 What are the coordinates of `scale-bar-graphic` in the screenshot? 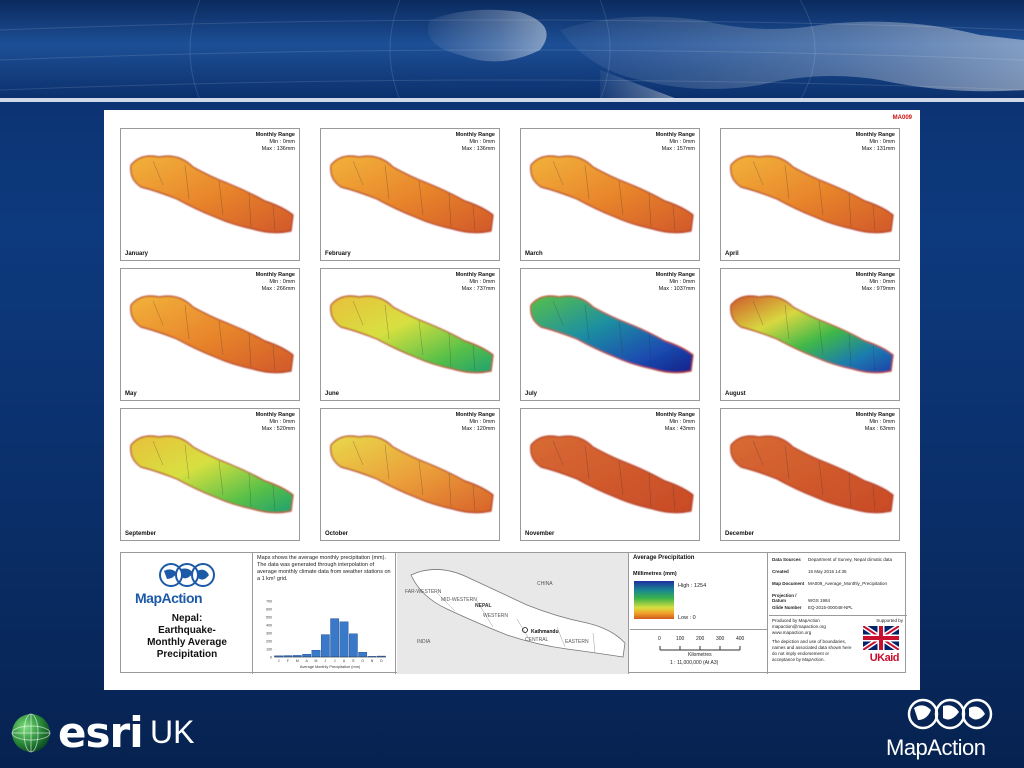 It's located at (700, 648).